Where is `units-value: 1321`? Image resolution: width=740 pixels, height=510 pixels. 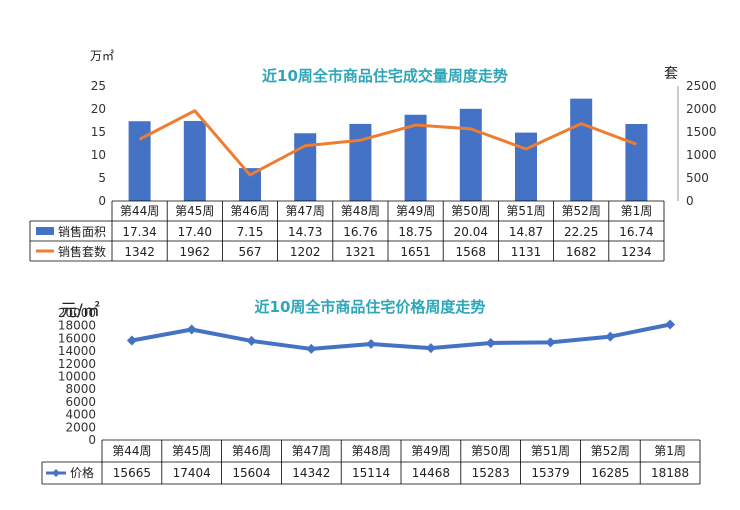 units-value: 1321 is located at coordinates (360, 252).